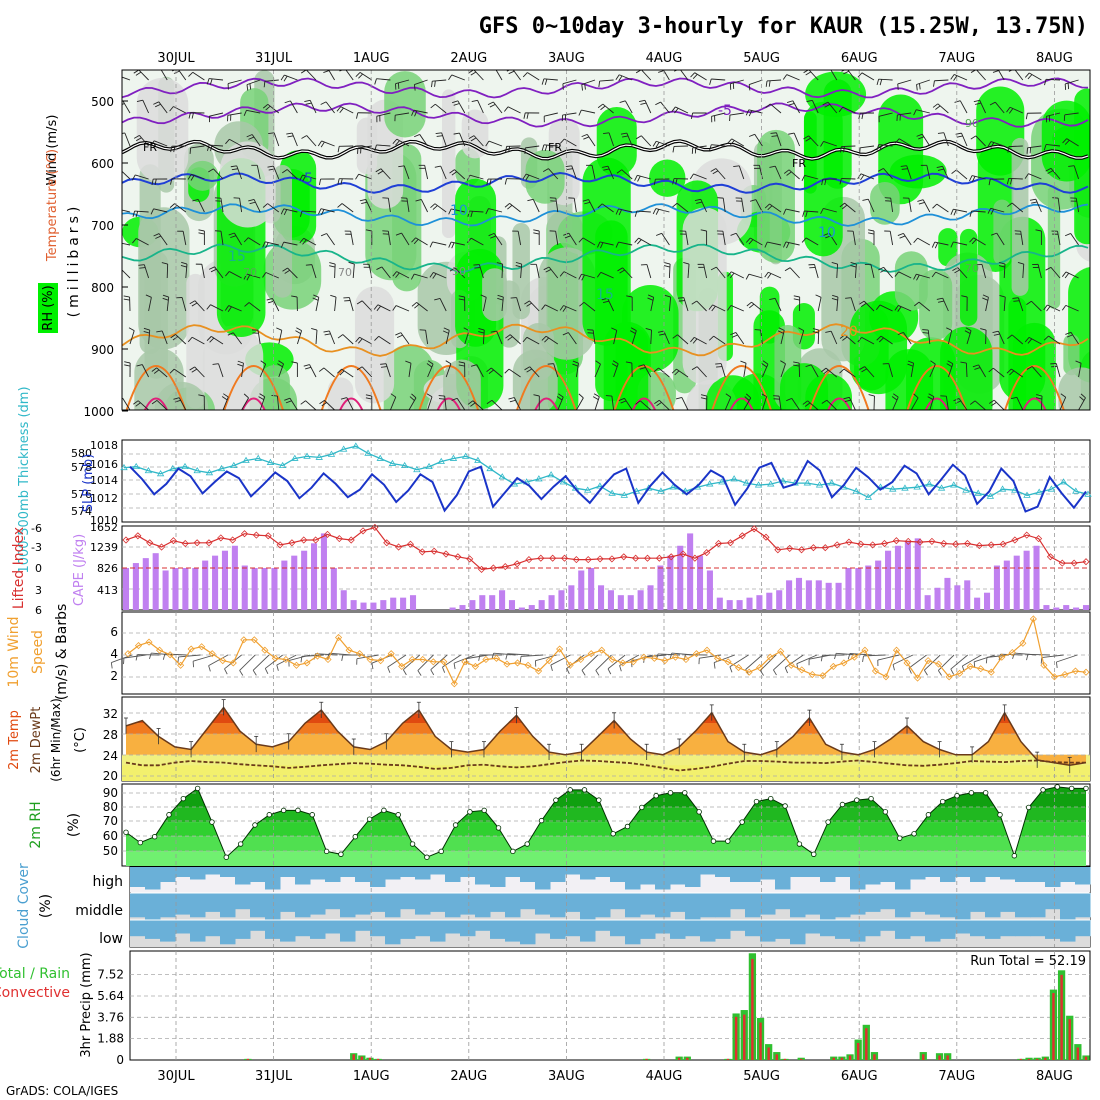  Describe the element at coordinates (468, 58) in the screenshot. I see `date-label: 2AUG` at that location.